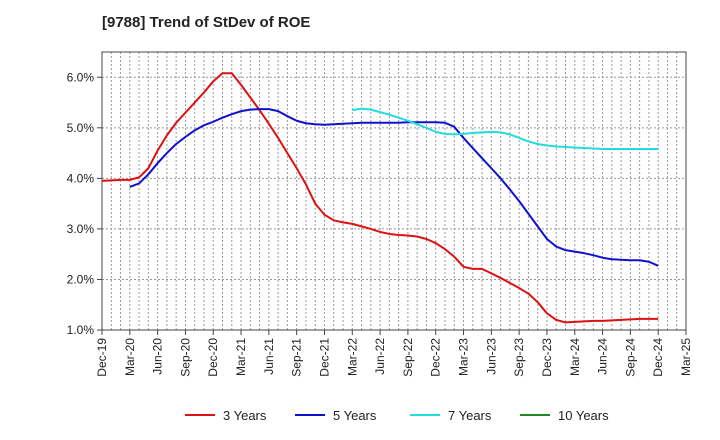  Describe the element at coordinates (81, 77) in the screenshot. I see `y-tick-label: 6.0%` at that location.